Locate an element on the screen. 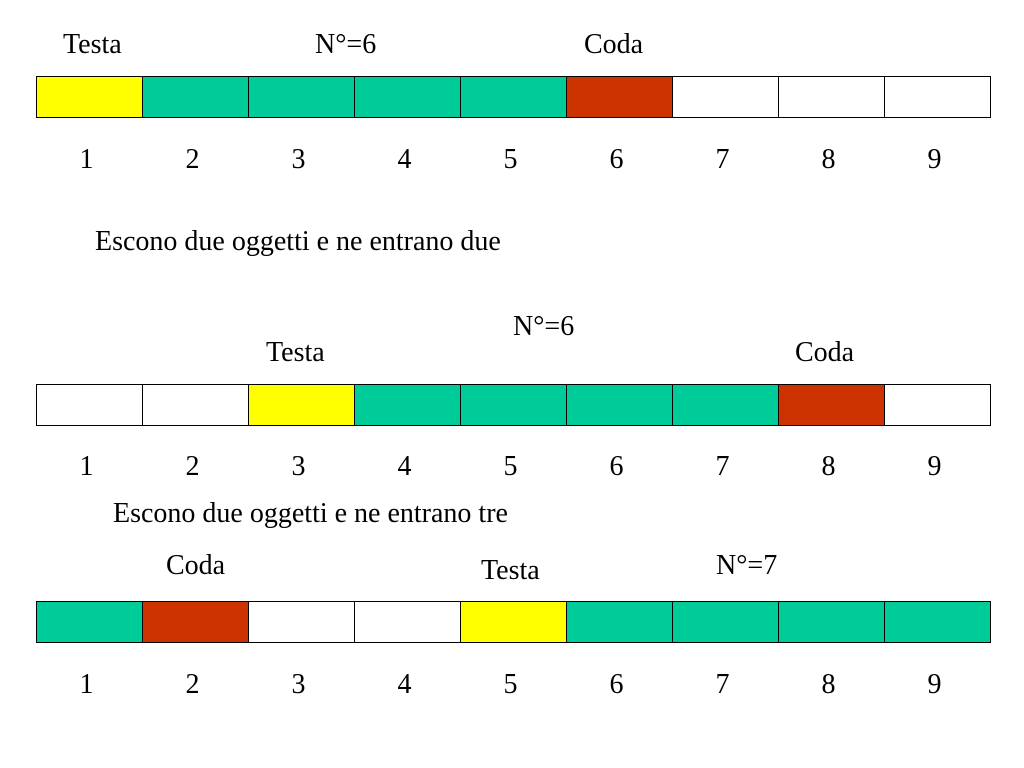 This screenshot has width=1024, height=768. caption-1: Escono due oggetti e ne entrano due is located at coordinates (298, 242).